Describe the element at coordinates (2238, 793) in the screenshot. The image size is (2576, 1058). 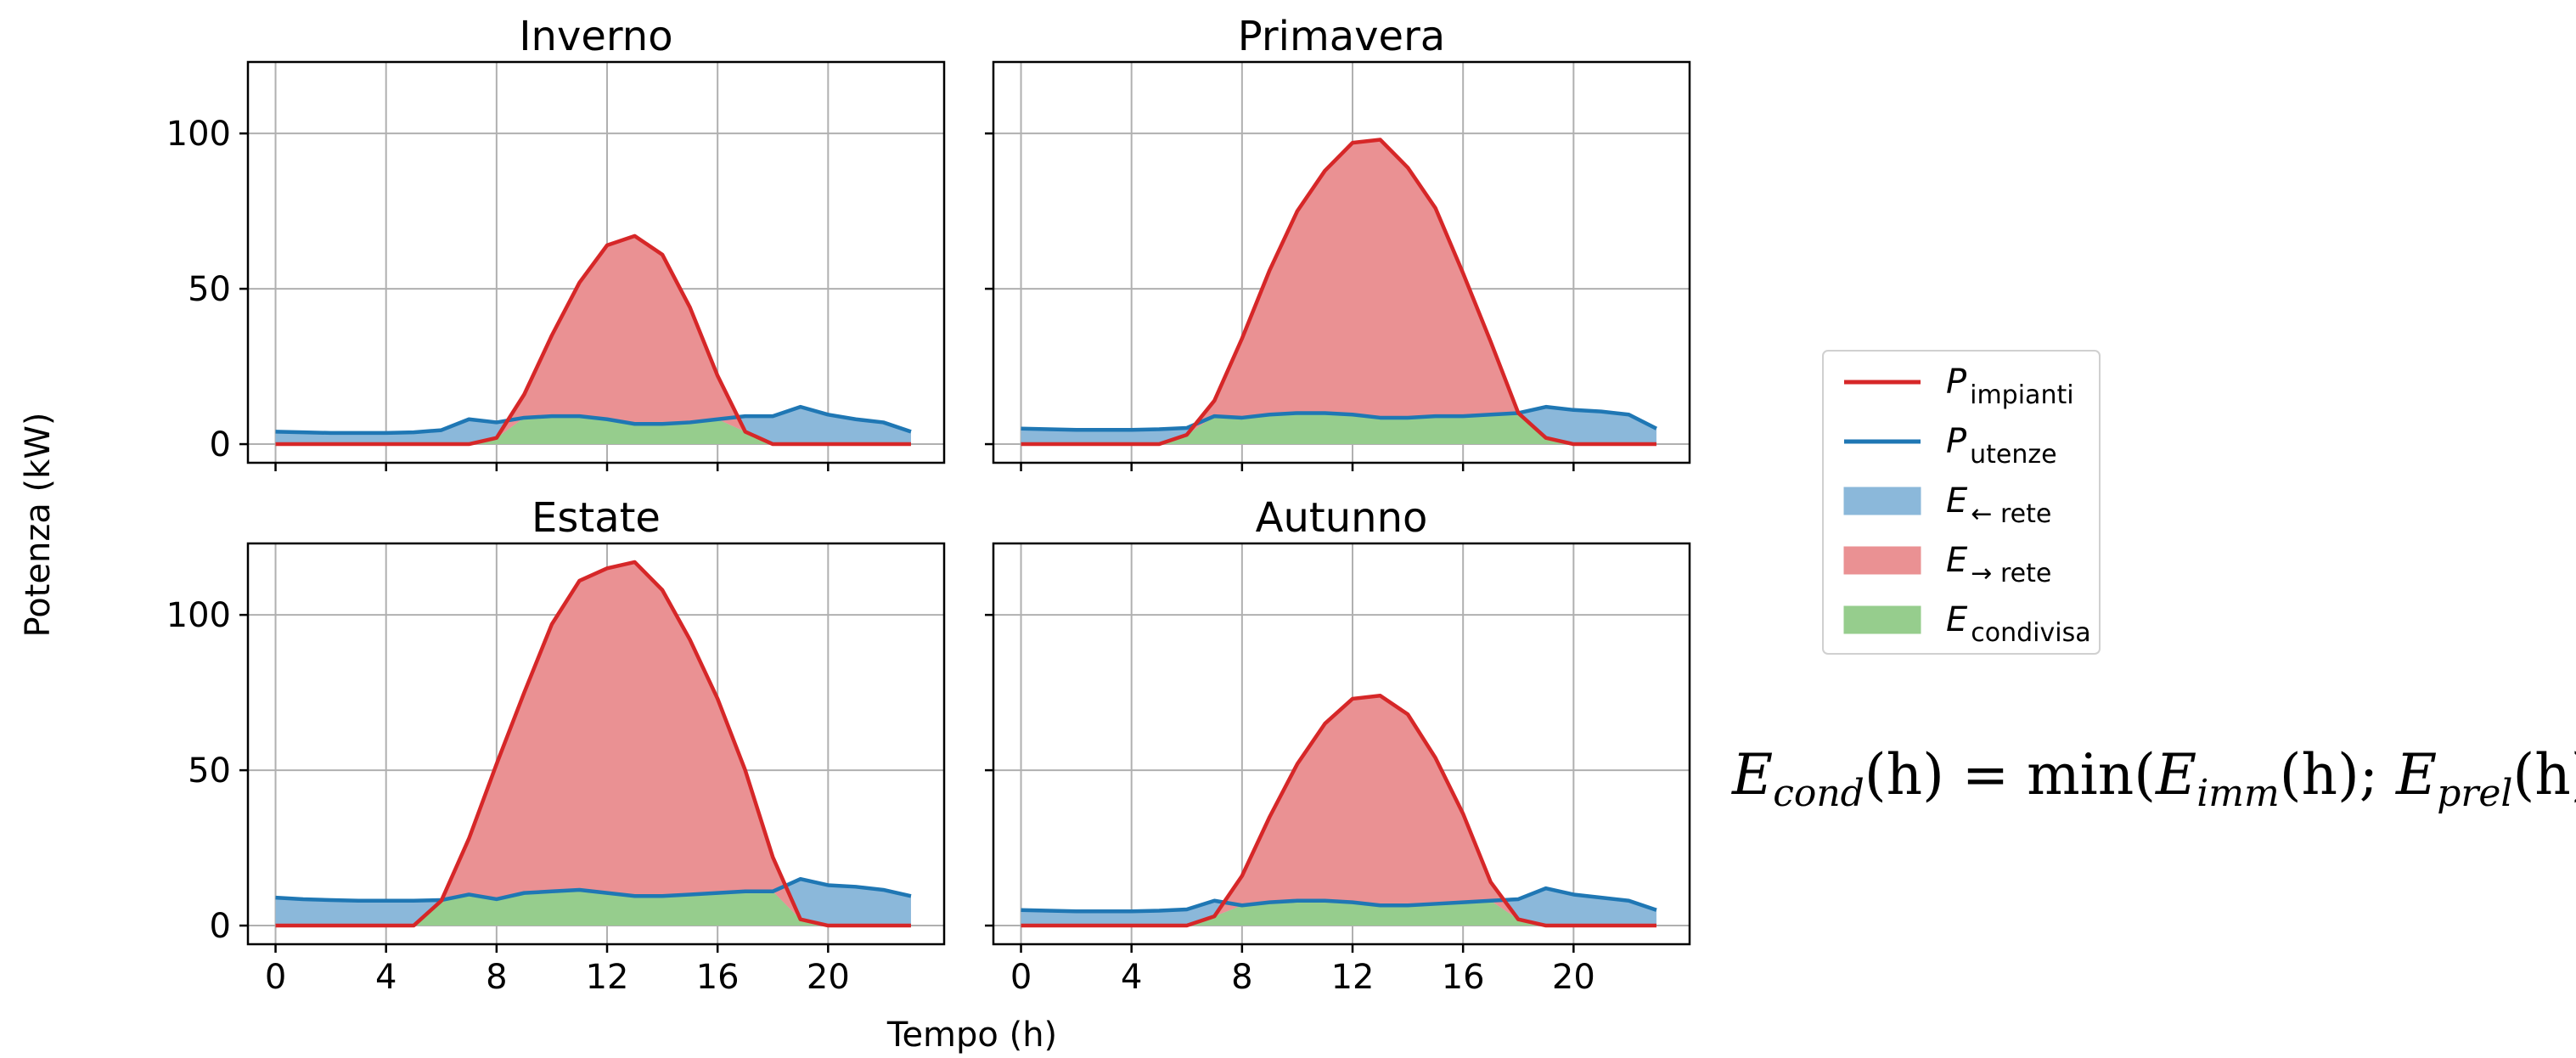
I see `formula-e1-sub: imm` at that location.